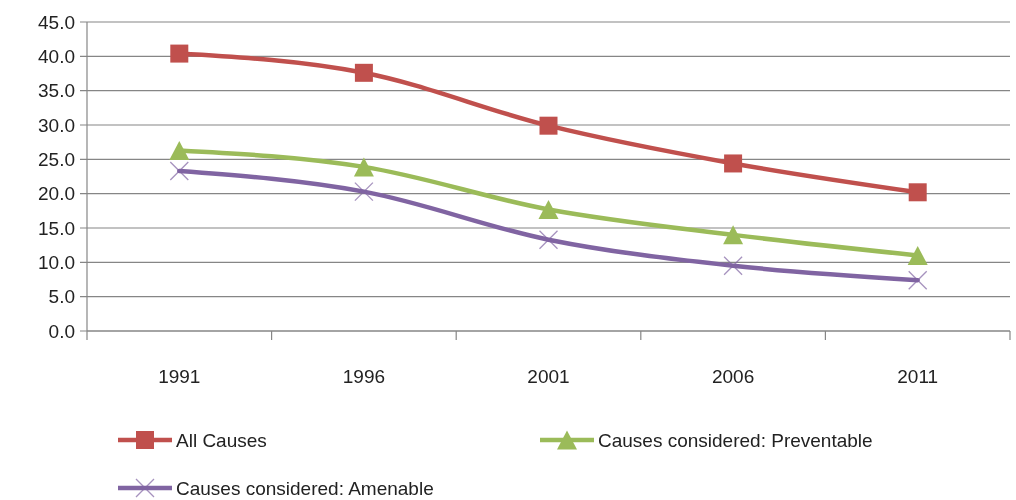 The image size is (1016, 500). Describe the element at coordinates (364, 376) in the screenshot. I see `x-tick-label: 1996` at that location.